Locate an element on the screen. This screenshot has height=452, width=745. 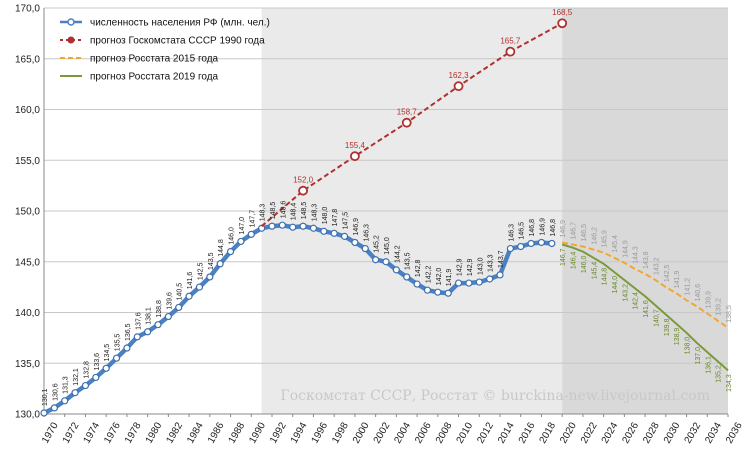
forecast-2019-label: 145,4 is located at coordinates (594, 271).